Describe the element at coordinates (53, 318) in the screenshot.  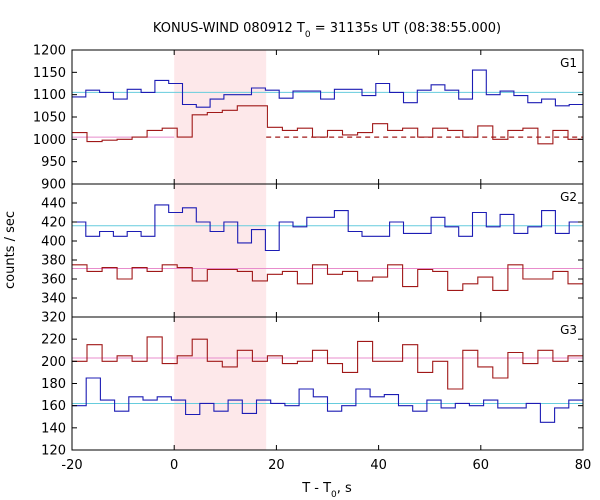
I see `y-tick-label: 320` at that location.